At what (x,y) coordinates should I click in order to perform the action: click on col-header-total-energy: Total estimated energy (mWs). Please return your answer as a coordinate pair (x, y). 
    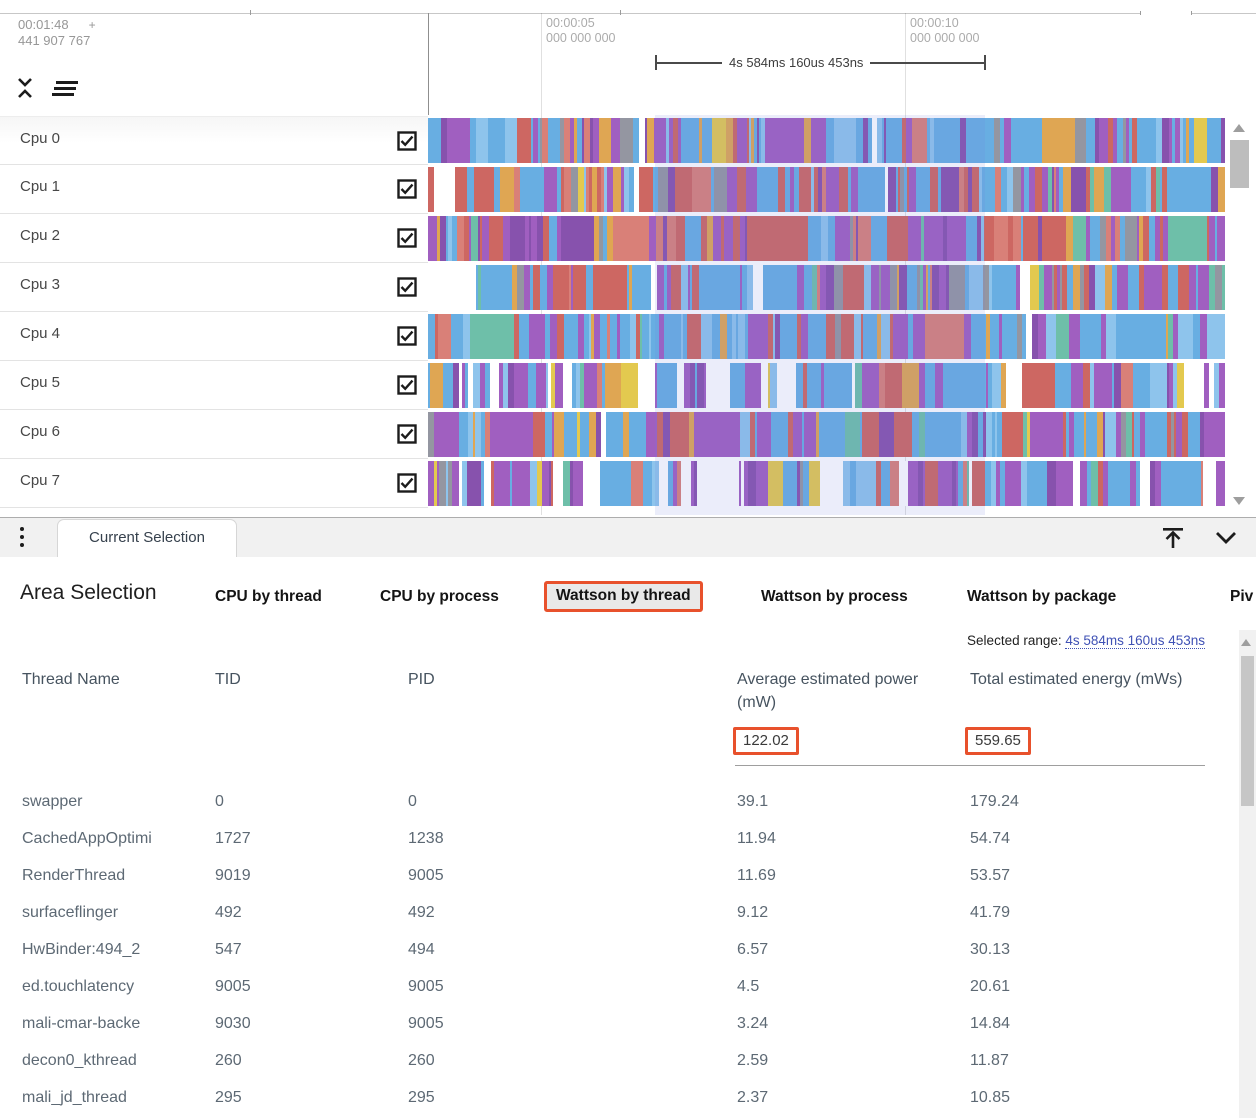
    Looking at the image, I should click on (1076, 679).